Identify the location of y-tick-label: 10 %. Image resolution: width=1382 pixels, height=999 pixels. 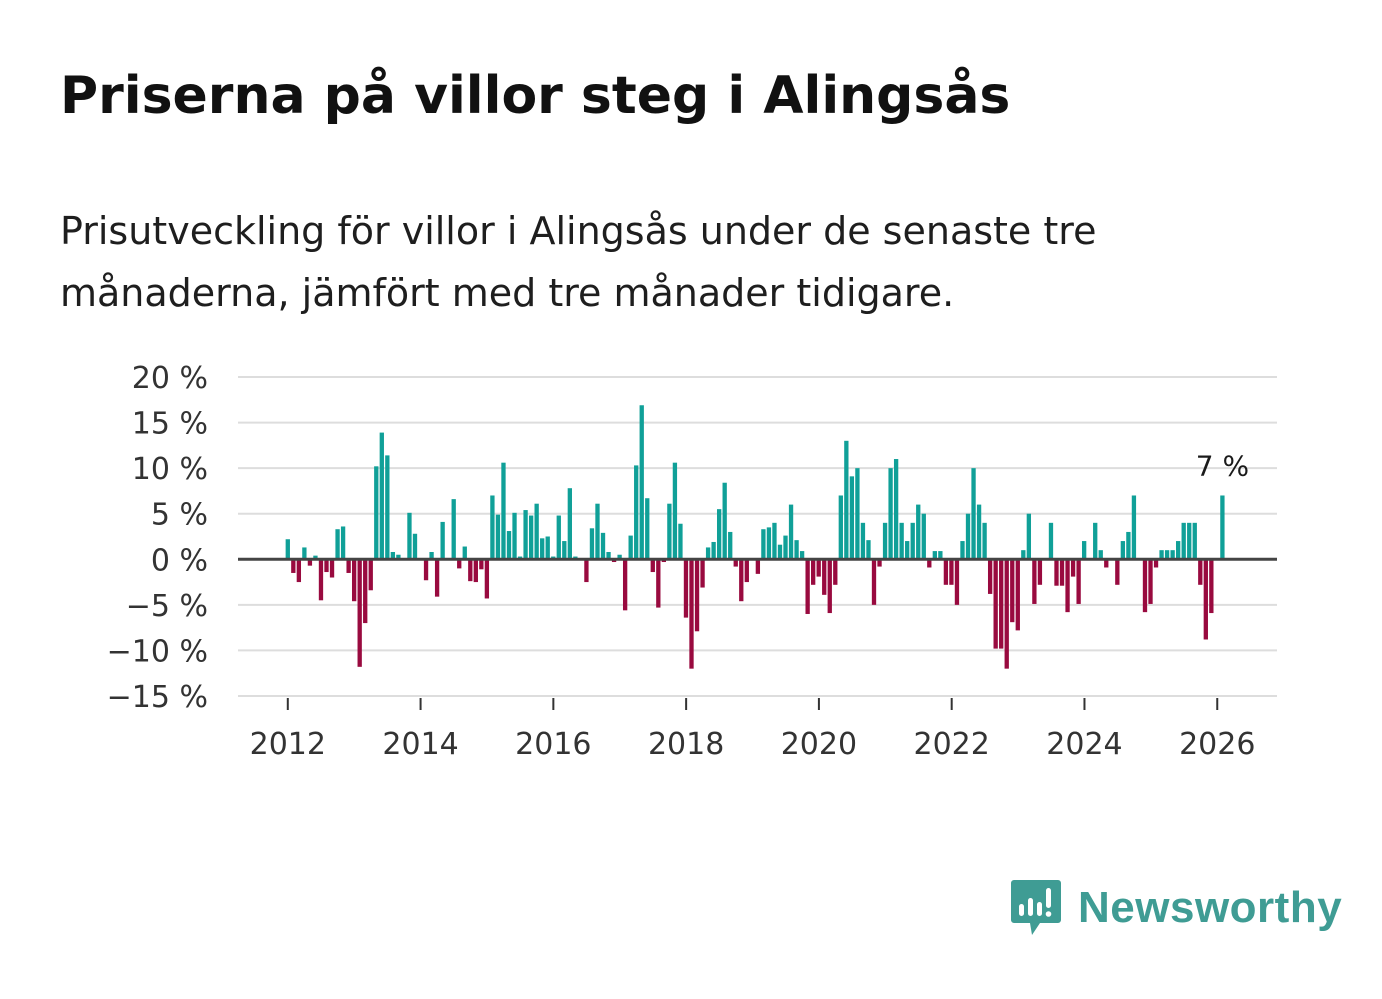
(170, 469).